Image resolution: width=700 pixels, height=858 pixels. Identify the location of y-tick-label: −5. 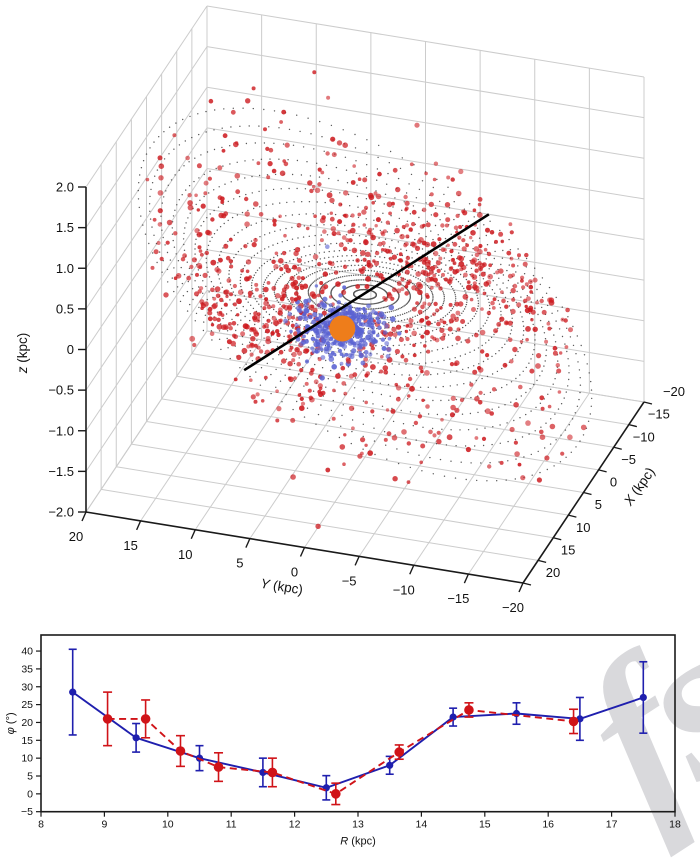
(27, 812).